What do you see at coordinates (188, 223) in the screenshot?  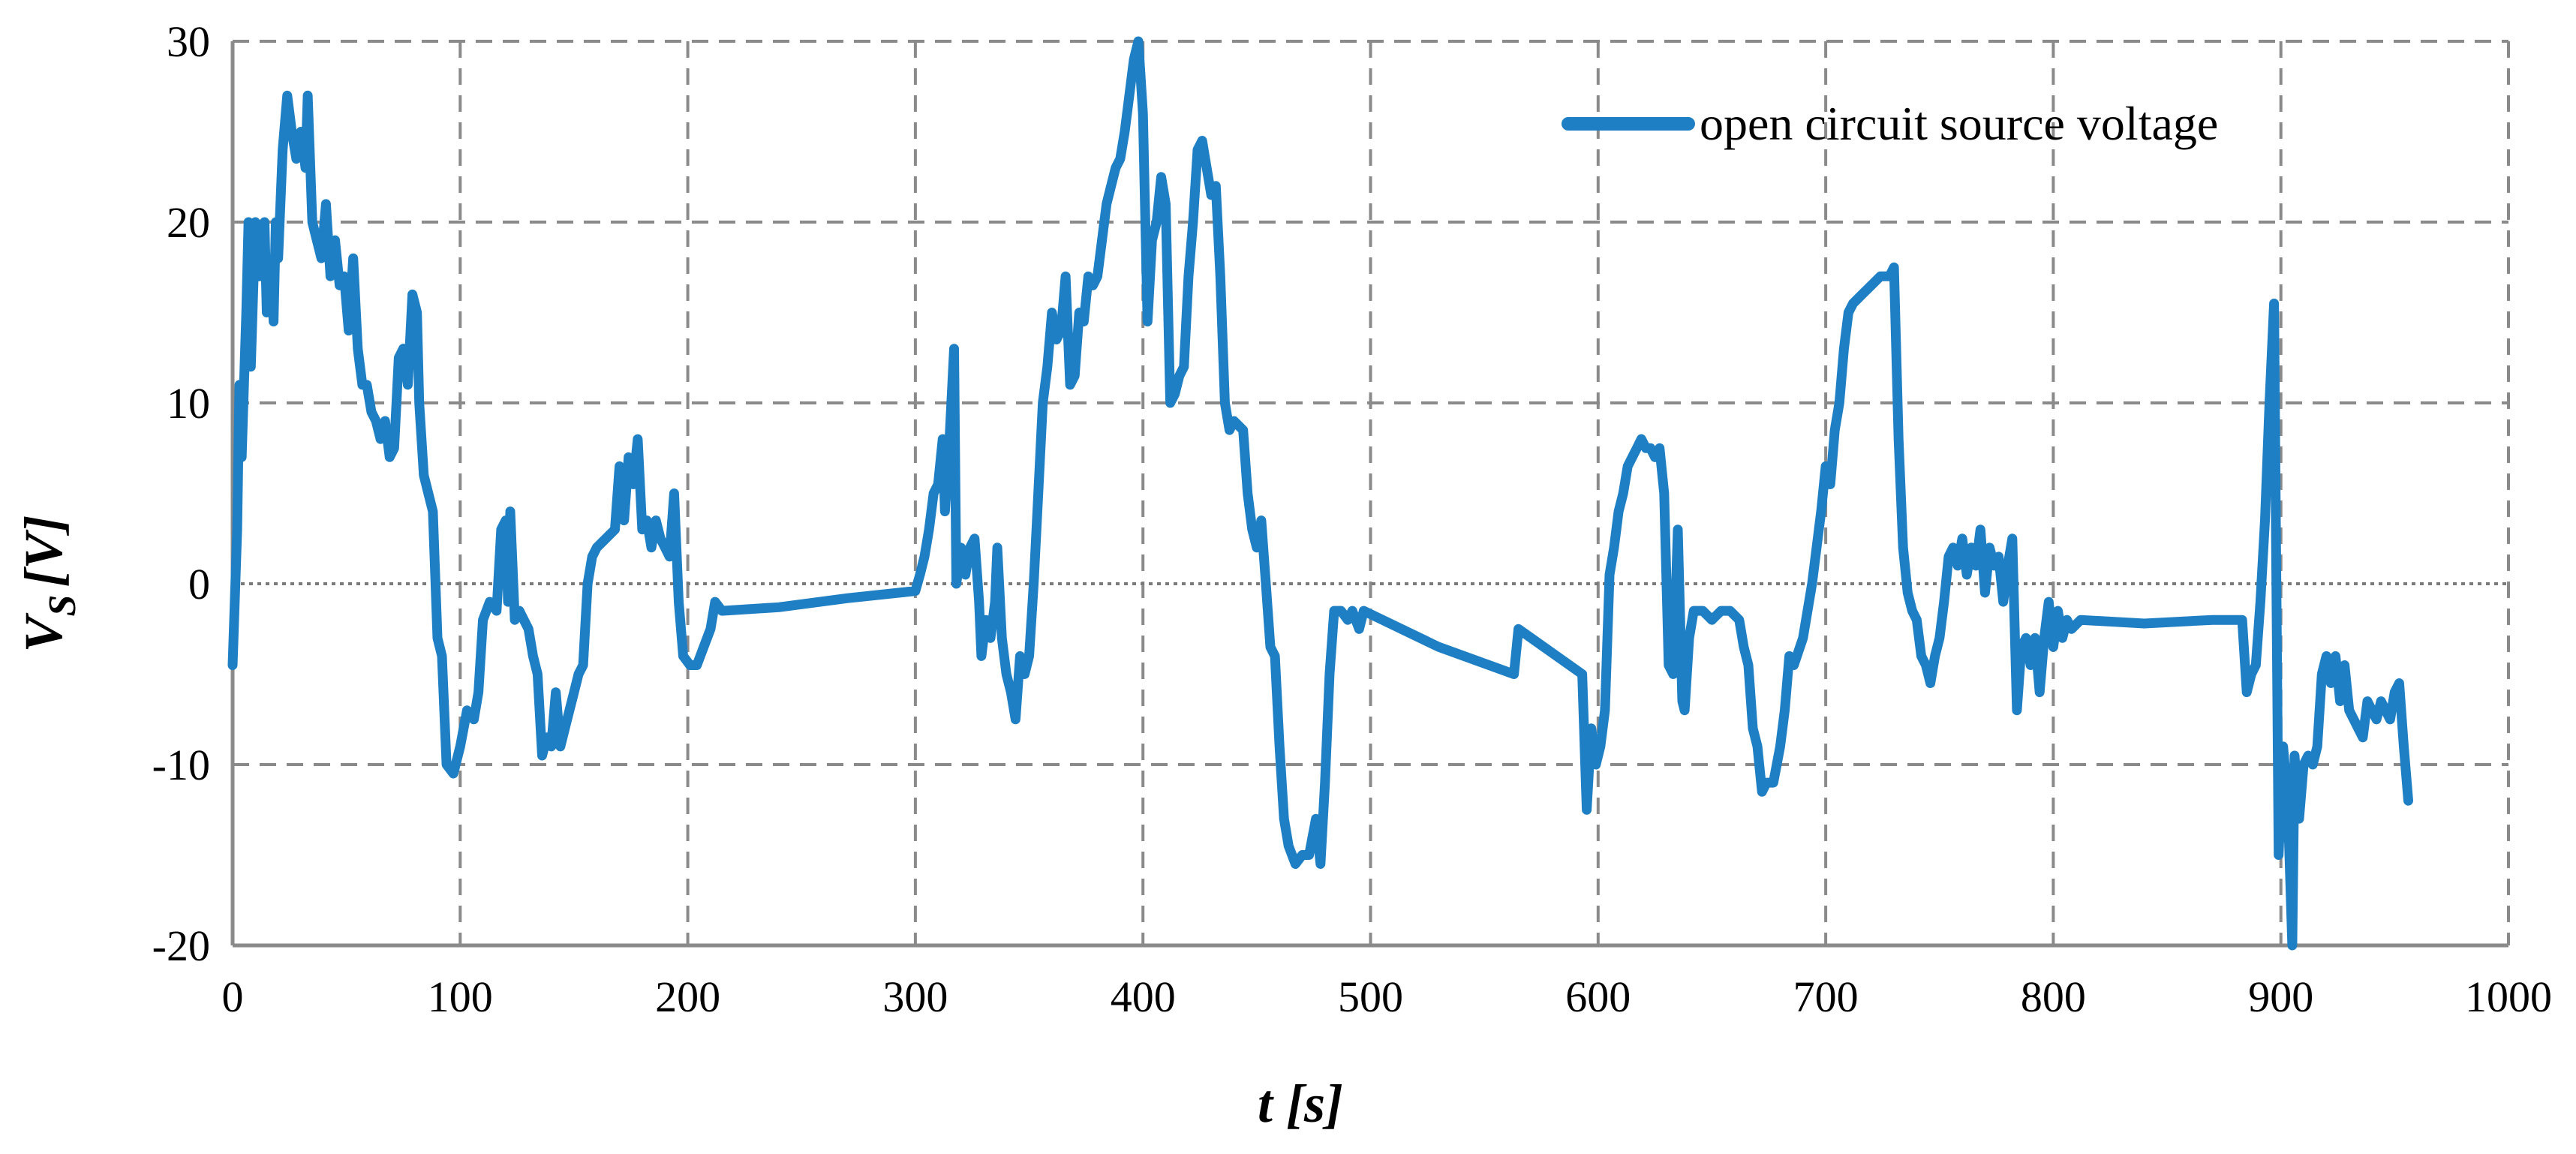 I see `y-tick-label: 20` at bounding box center [188, 223].